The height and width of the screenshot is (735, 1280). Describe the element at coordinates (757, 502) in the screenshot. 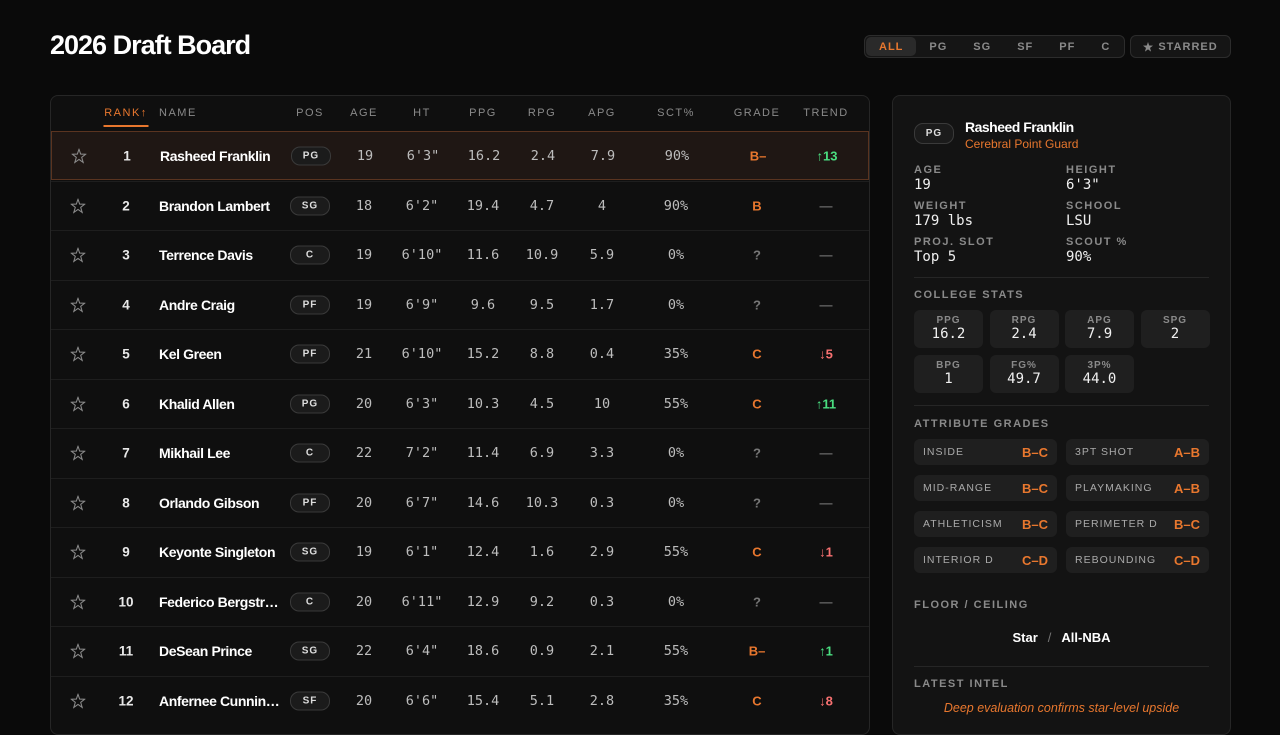

I see `grade: ?` at that location.